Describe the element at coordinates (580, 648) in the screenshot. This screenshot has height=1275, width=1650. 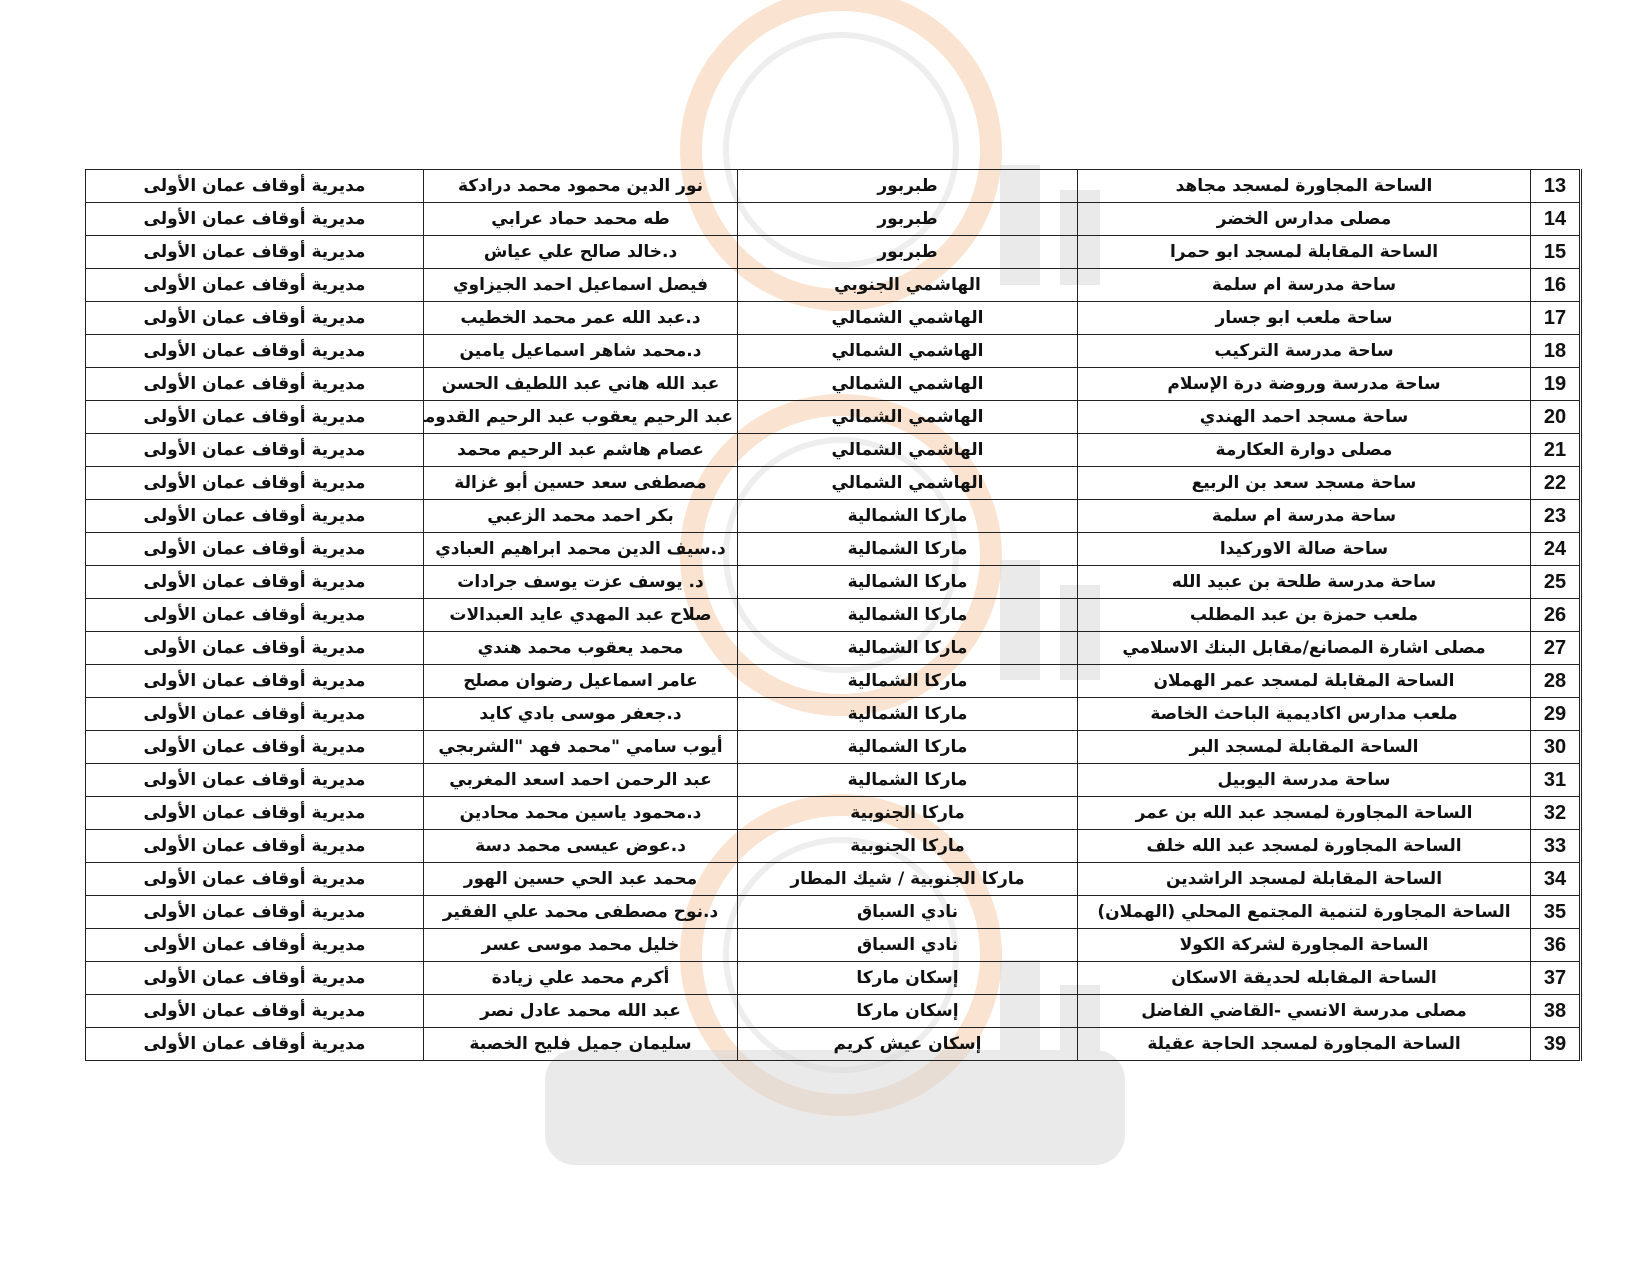
I see `preacher-name-cell: محمد يعقوب محمد هندي` at that location.